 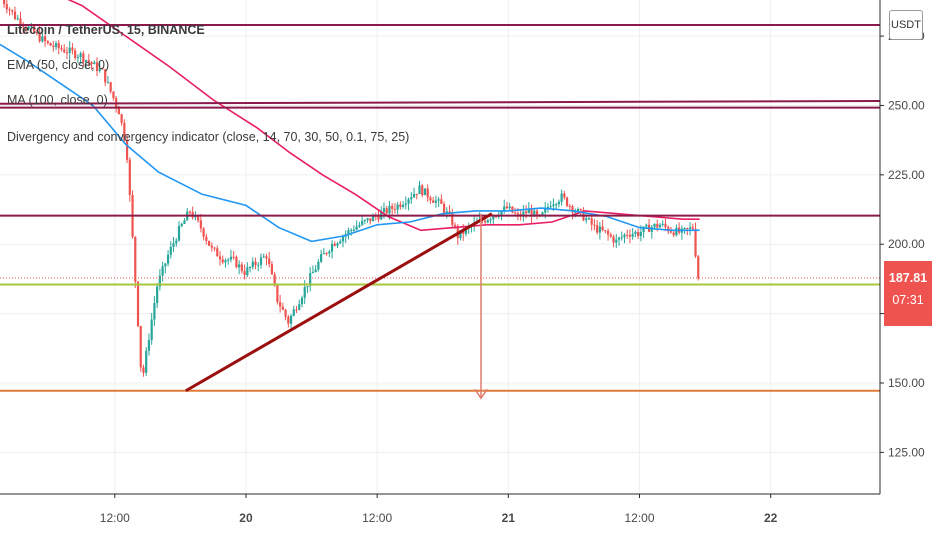 What do you see at coordinates (377, 518) in the screenshot?
I see `time-tick-label-2: 12:00` at bounding box center [377, 518].